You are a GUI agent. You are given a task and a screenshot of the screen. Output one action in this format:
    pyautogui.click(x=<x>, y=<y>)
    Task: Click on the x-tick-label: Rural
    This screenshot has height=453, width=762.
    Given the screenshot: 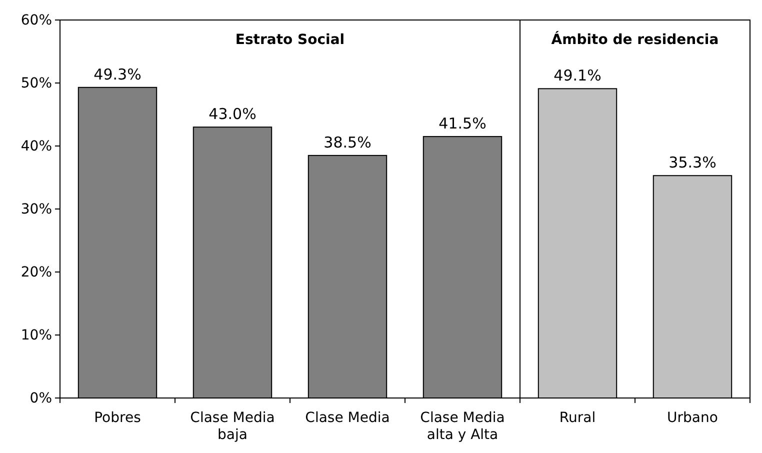 What is the action you would take?
    pyautogui.click(x=577, y=418)
    